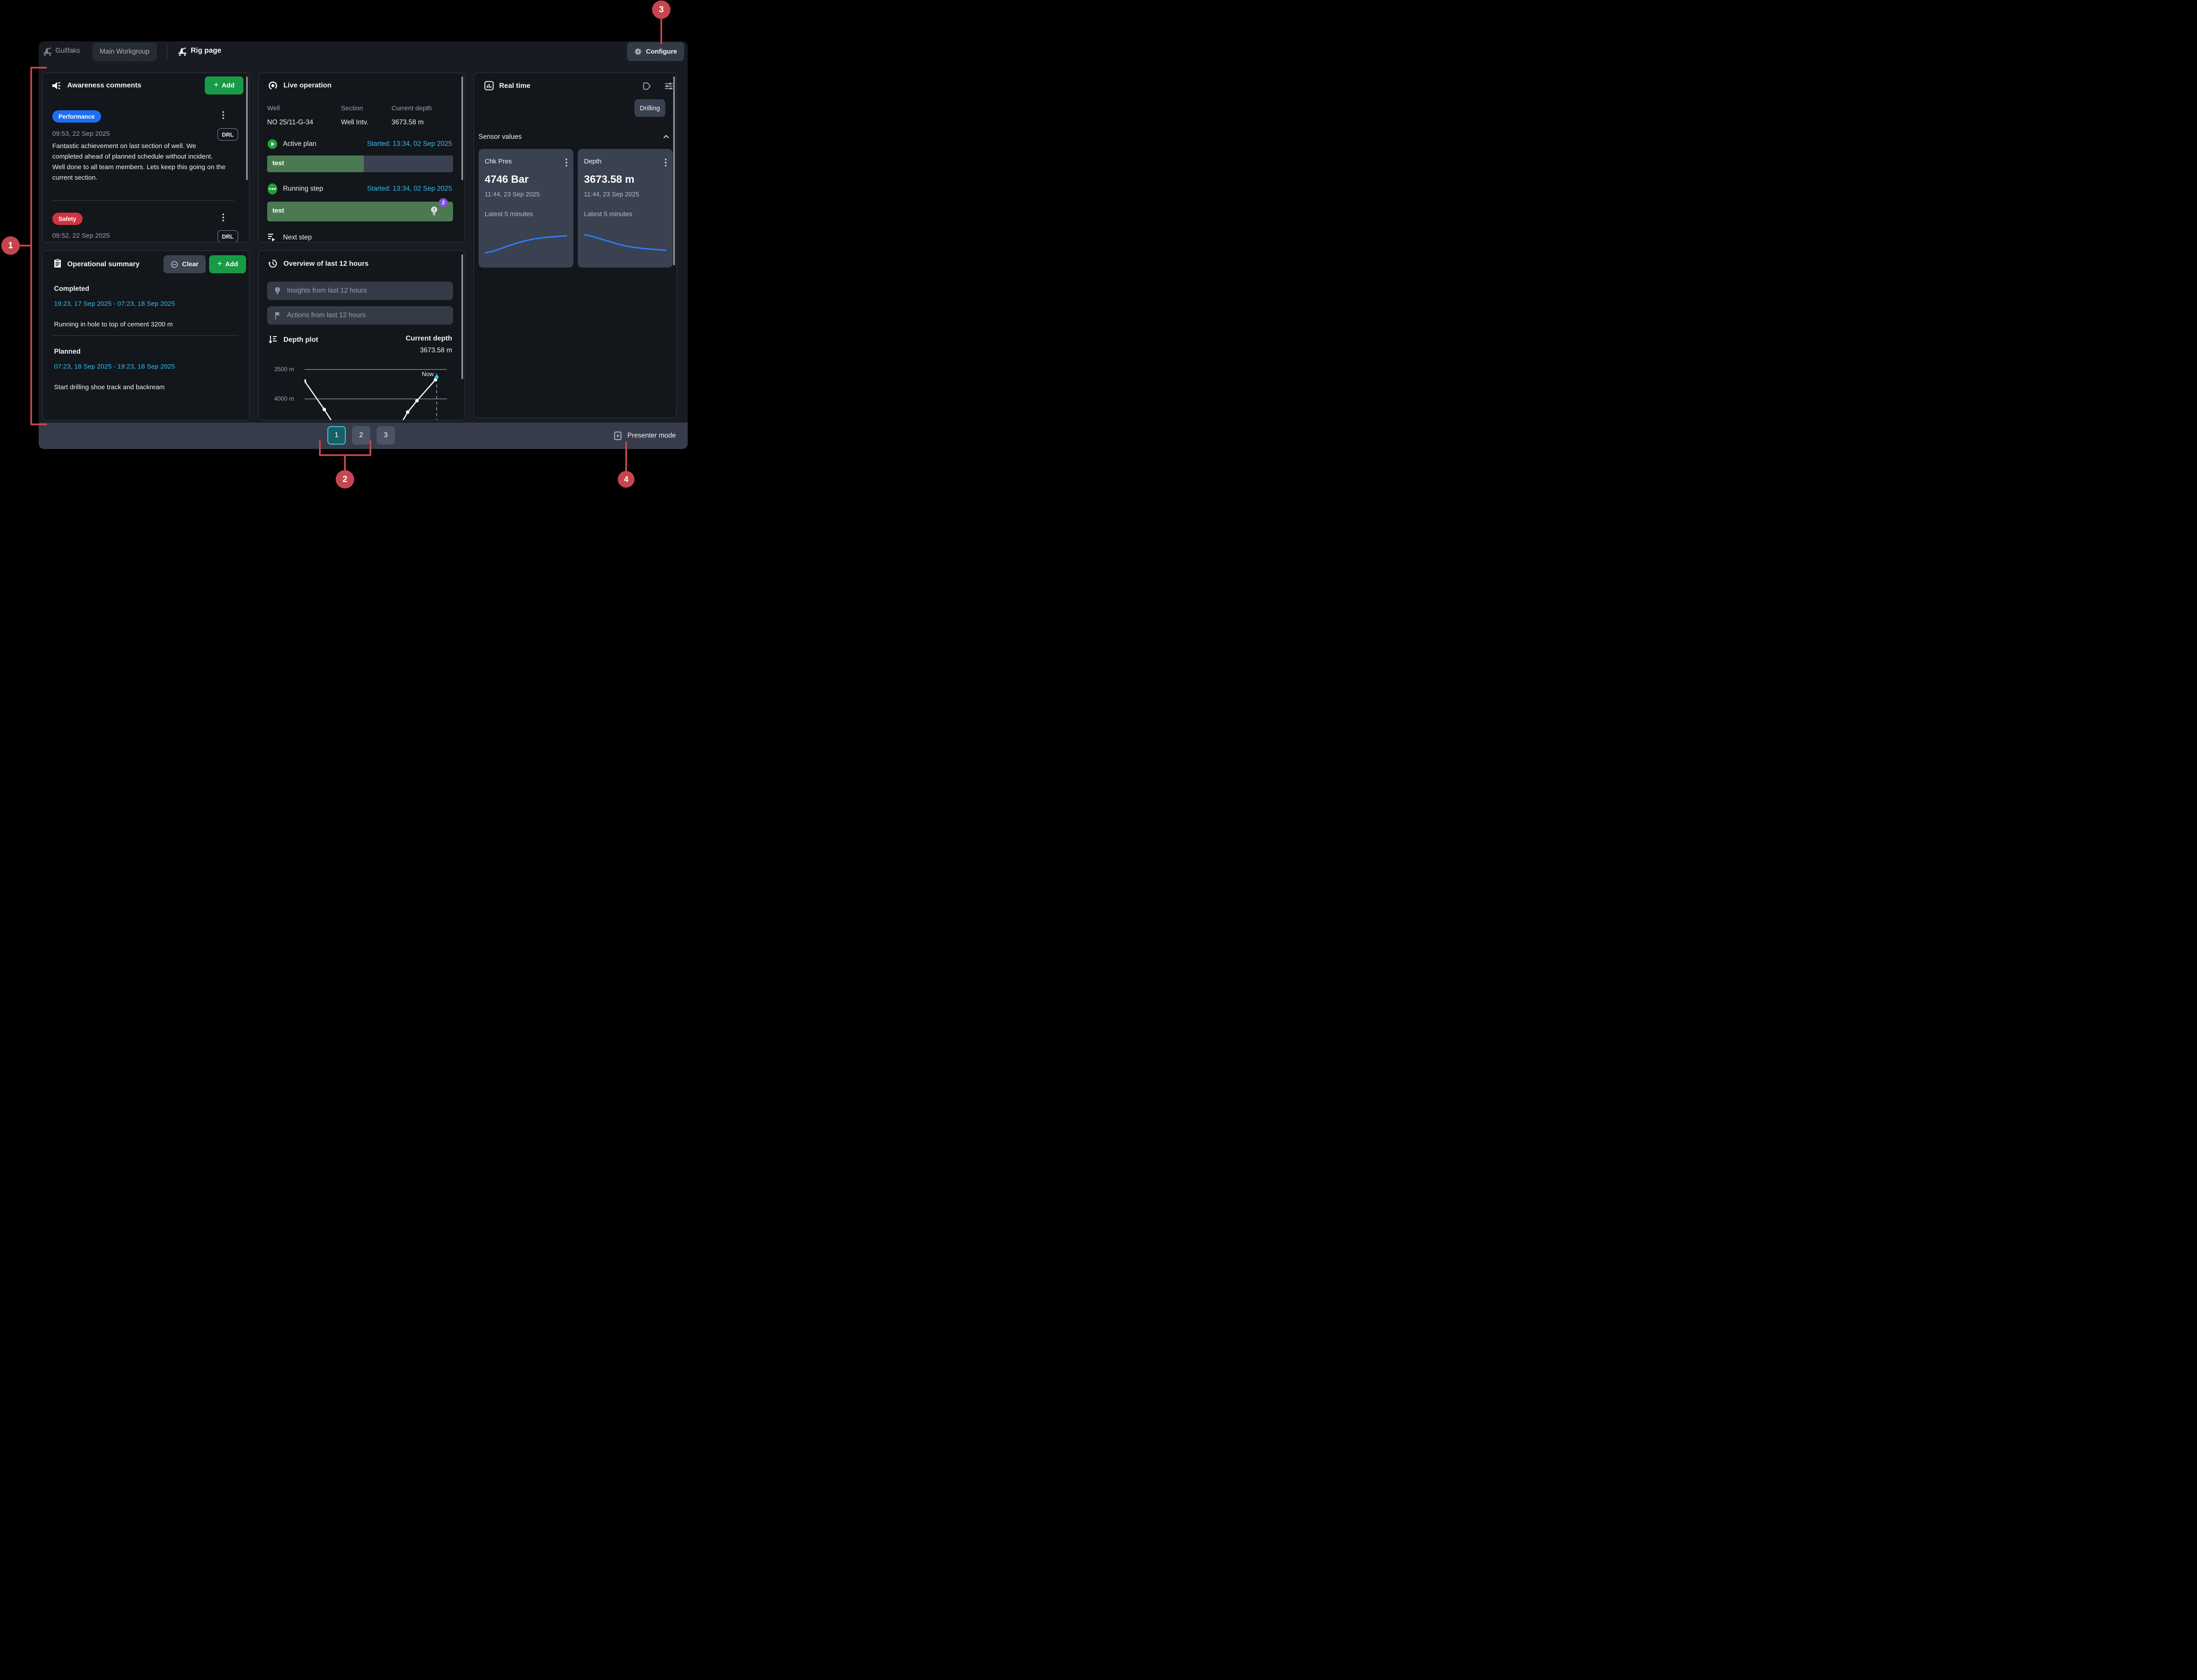 This screenshot has height=1680, width=2197. Describe the element at coordinates (526, 244) in the screenshot. I see `chk-pres-sparkline` at that location.